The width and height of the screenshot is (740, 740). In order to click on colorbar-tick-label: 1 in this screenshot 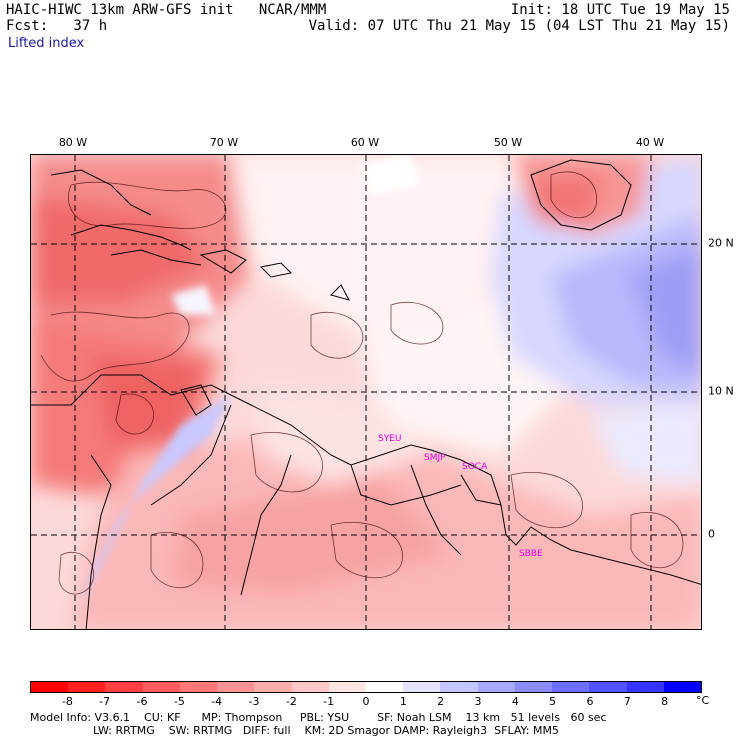, I will do `click(403, 701)`.